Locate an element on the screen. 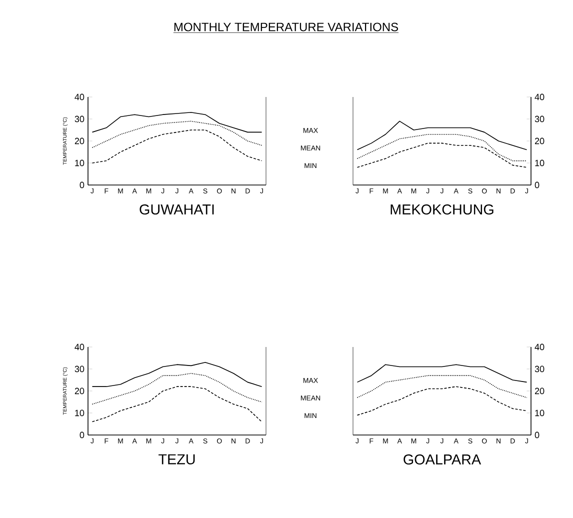 The image size is (573, 518). x-axis-title: TEZU is located at coordinates (176, 459).